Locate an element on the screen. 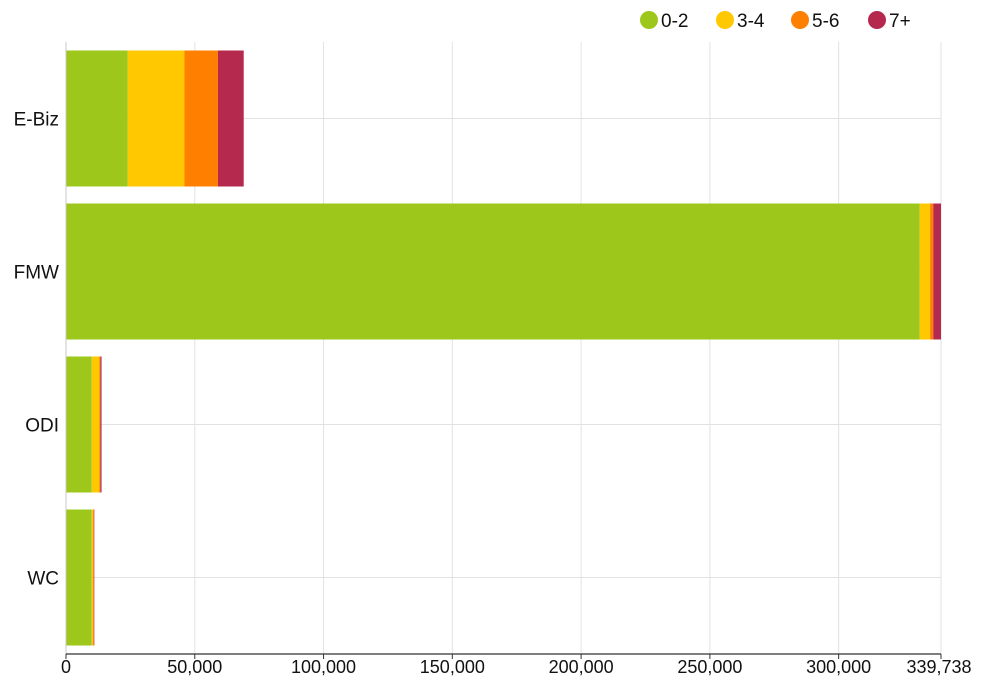 The height and width of the screenshot is (679, 987). bar-wc-7- is located at coordinates (94, 577).